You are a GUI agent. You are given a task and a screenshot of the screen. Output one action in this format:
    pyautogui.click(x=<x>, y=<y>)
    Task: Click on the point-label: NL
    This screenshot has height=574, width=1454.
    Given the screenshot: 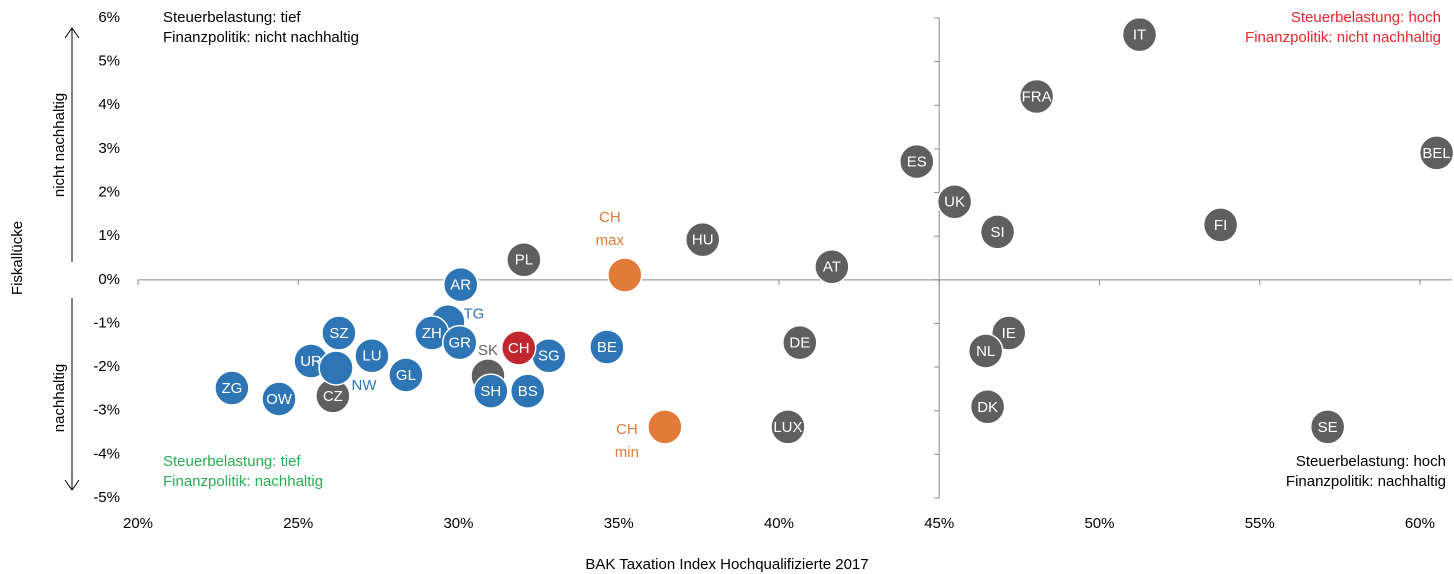 What is the action you would take?
    pyautogui.click(x=985, y=351)
    